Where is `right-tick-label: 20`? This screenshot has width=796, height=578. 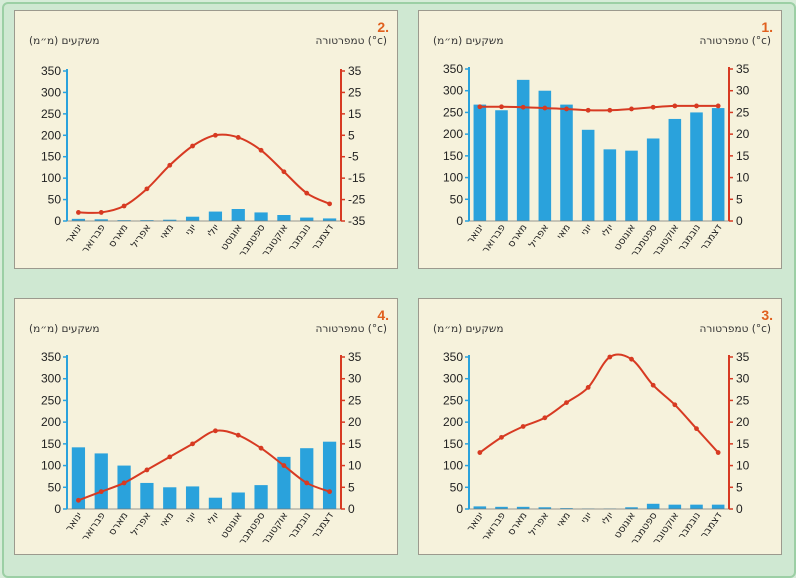
right-tick-label: 20 is located at coordinates (743, 422).